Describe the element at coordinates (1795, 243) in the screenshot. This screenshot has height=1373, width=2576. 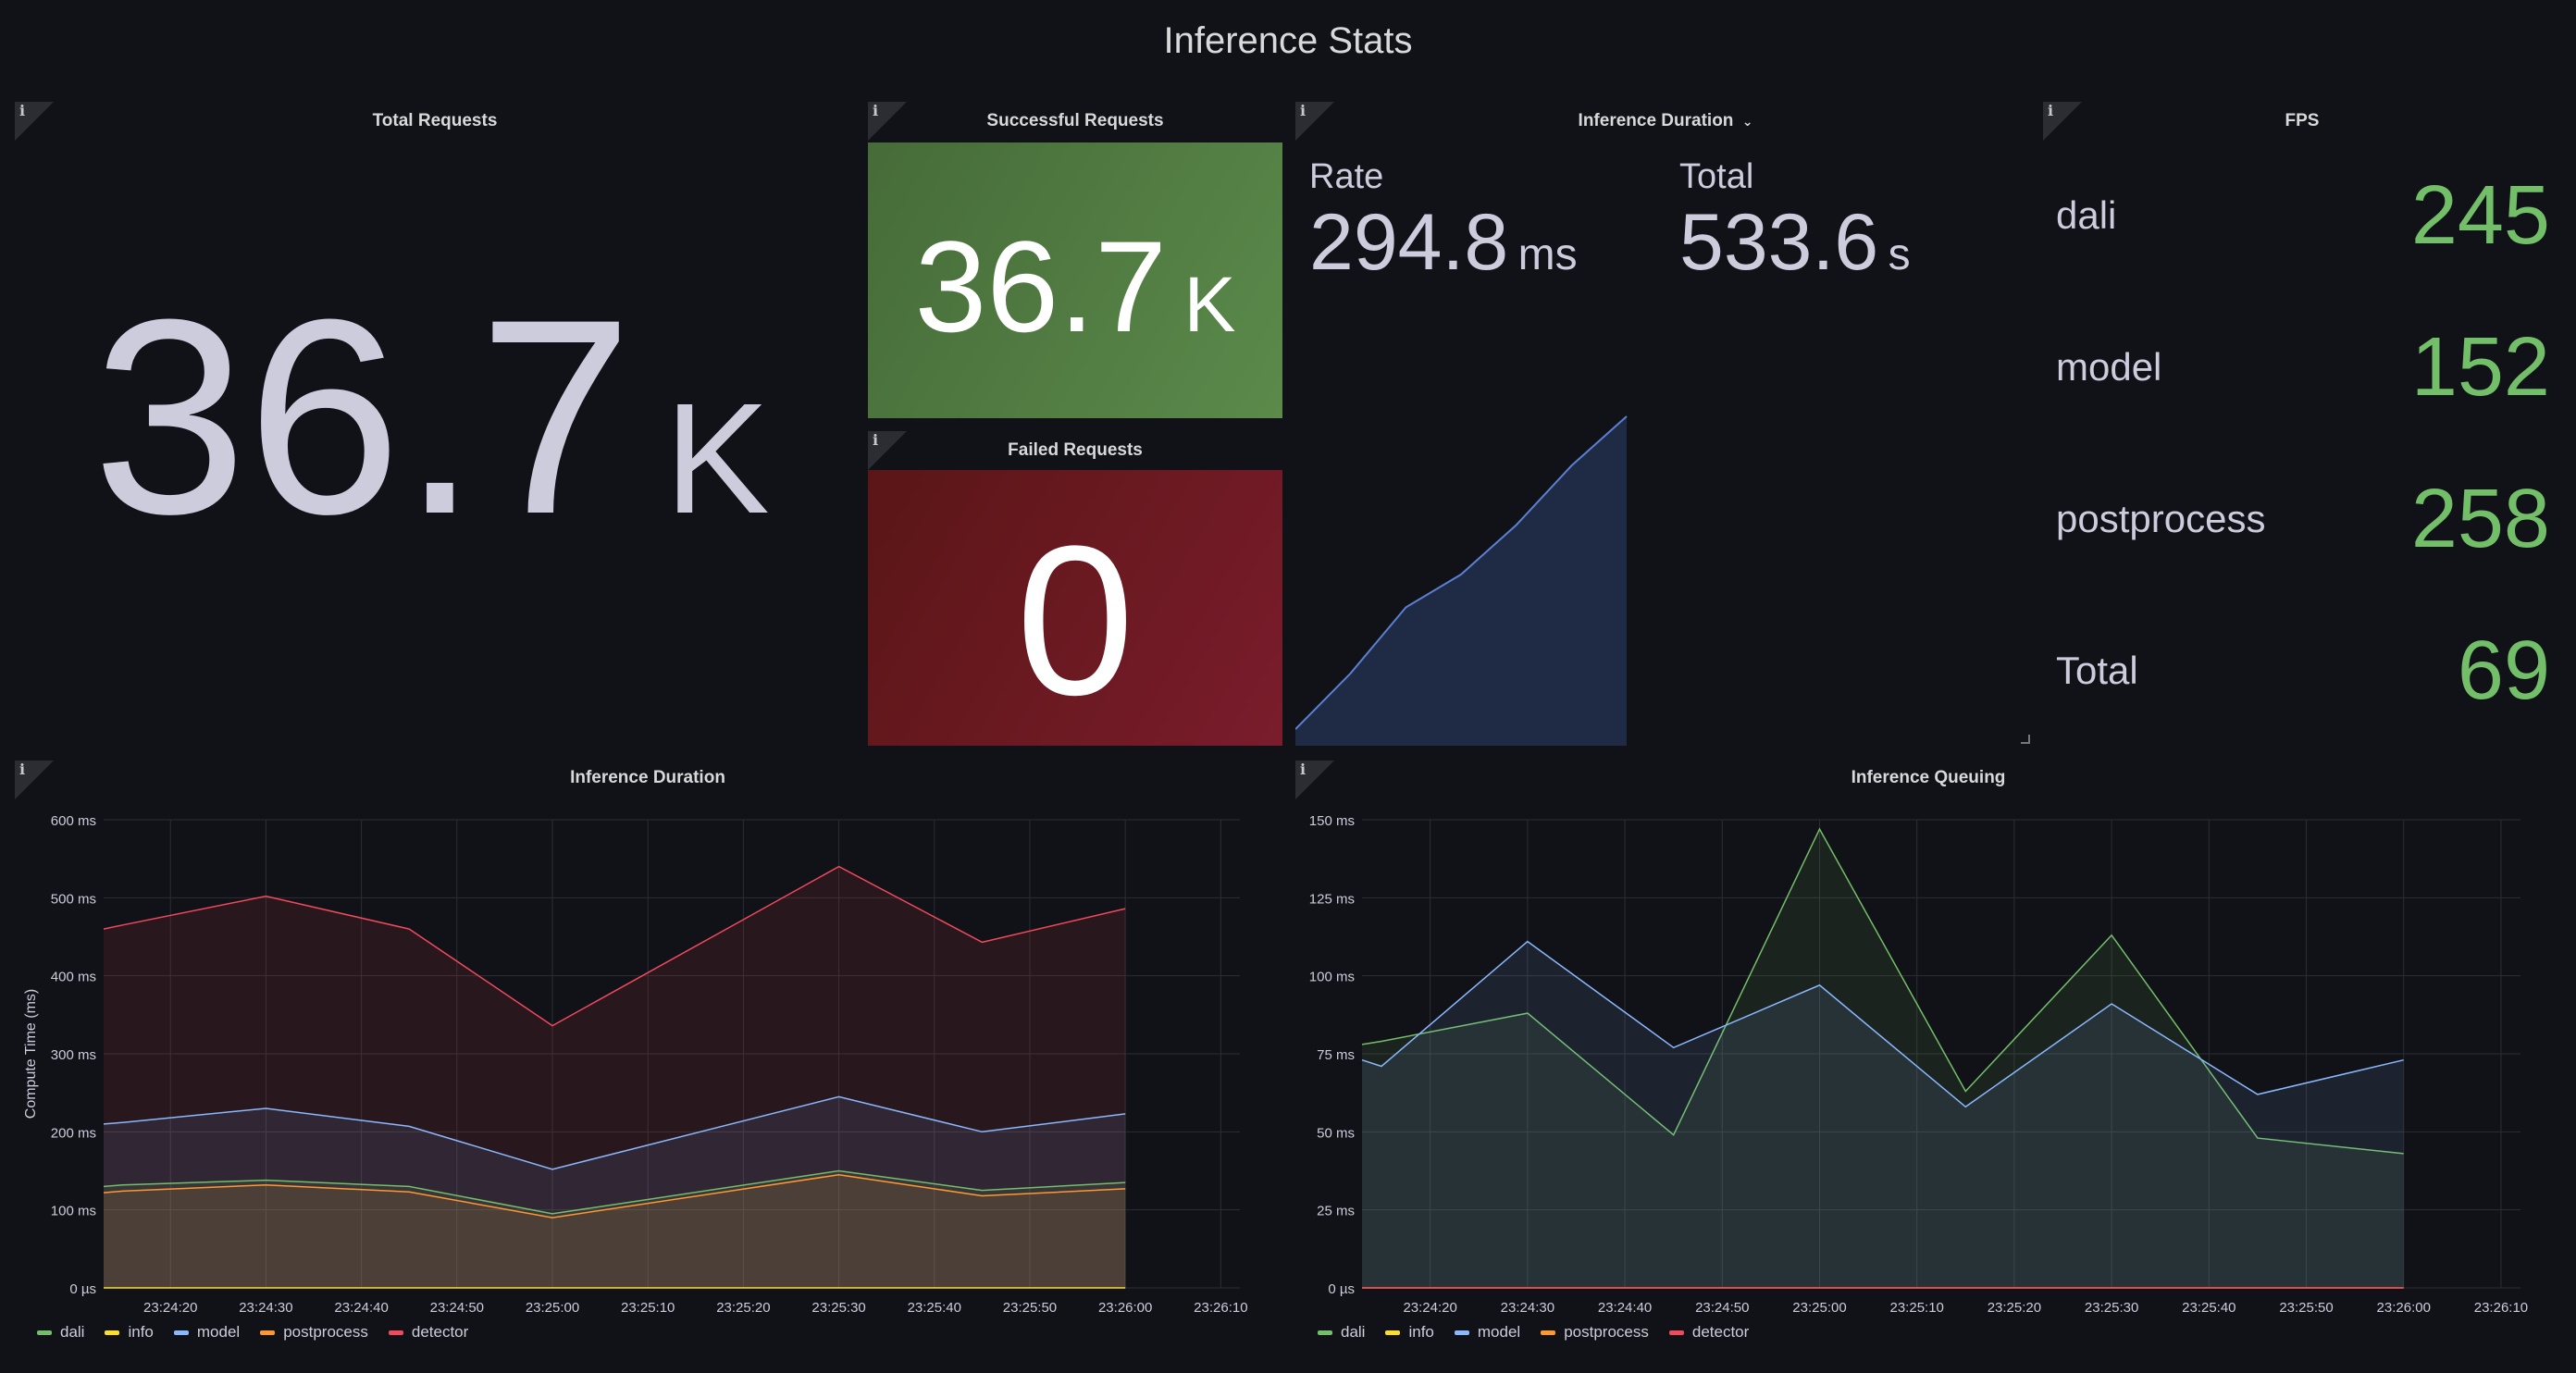
I see `total-value: 533.6 s` at that location.